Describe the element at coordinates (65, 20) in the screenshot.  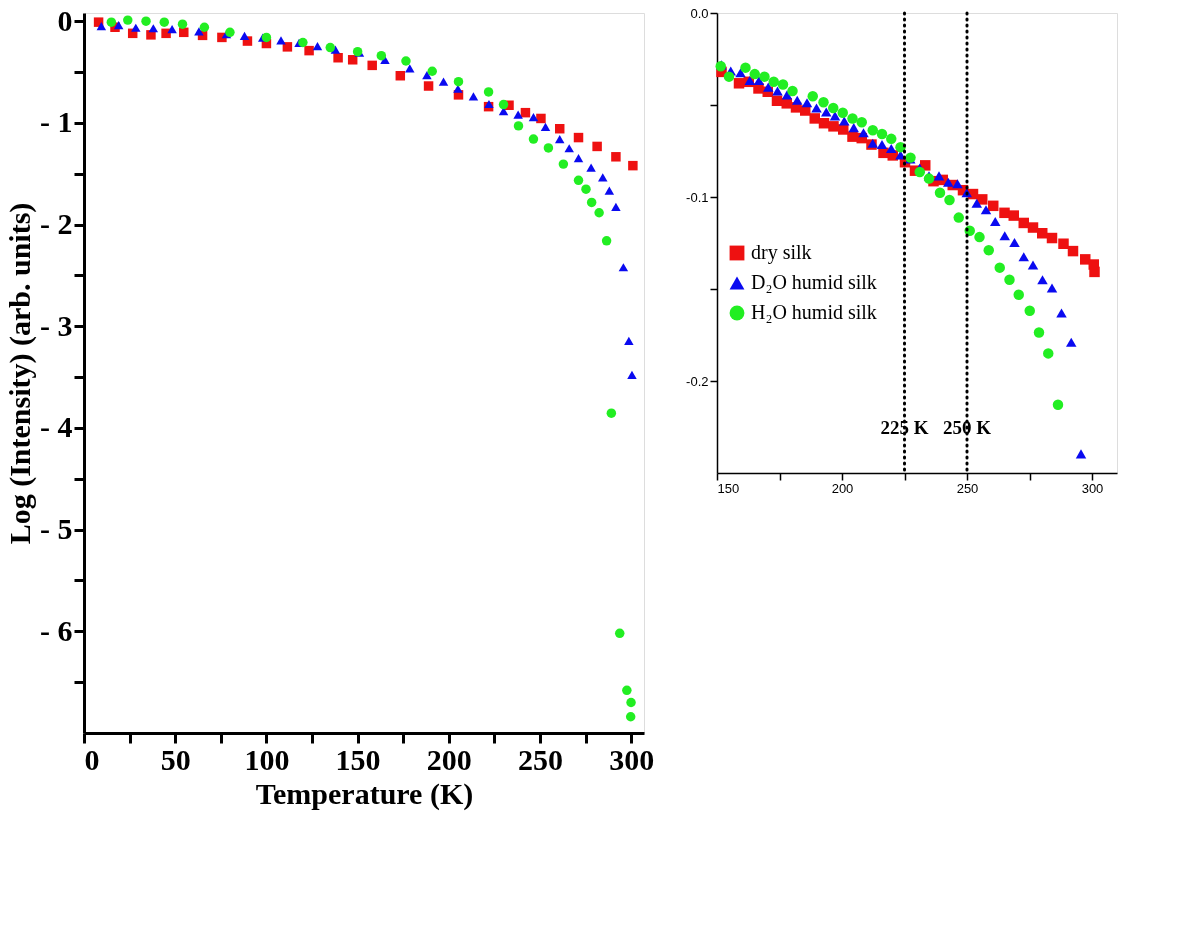
I see `y-tick-label: 0` at that location.